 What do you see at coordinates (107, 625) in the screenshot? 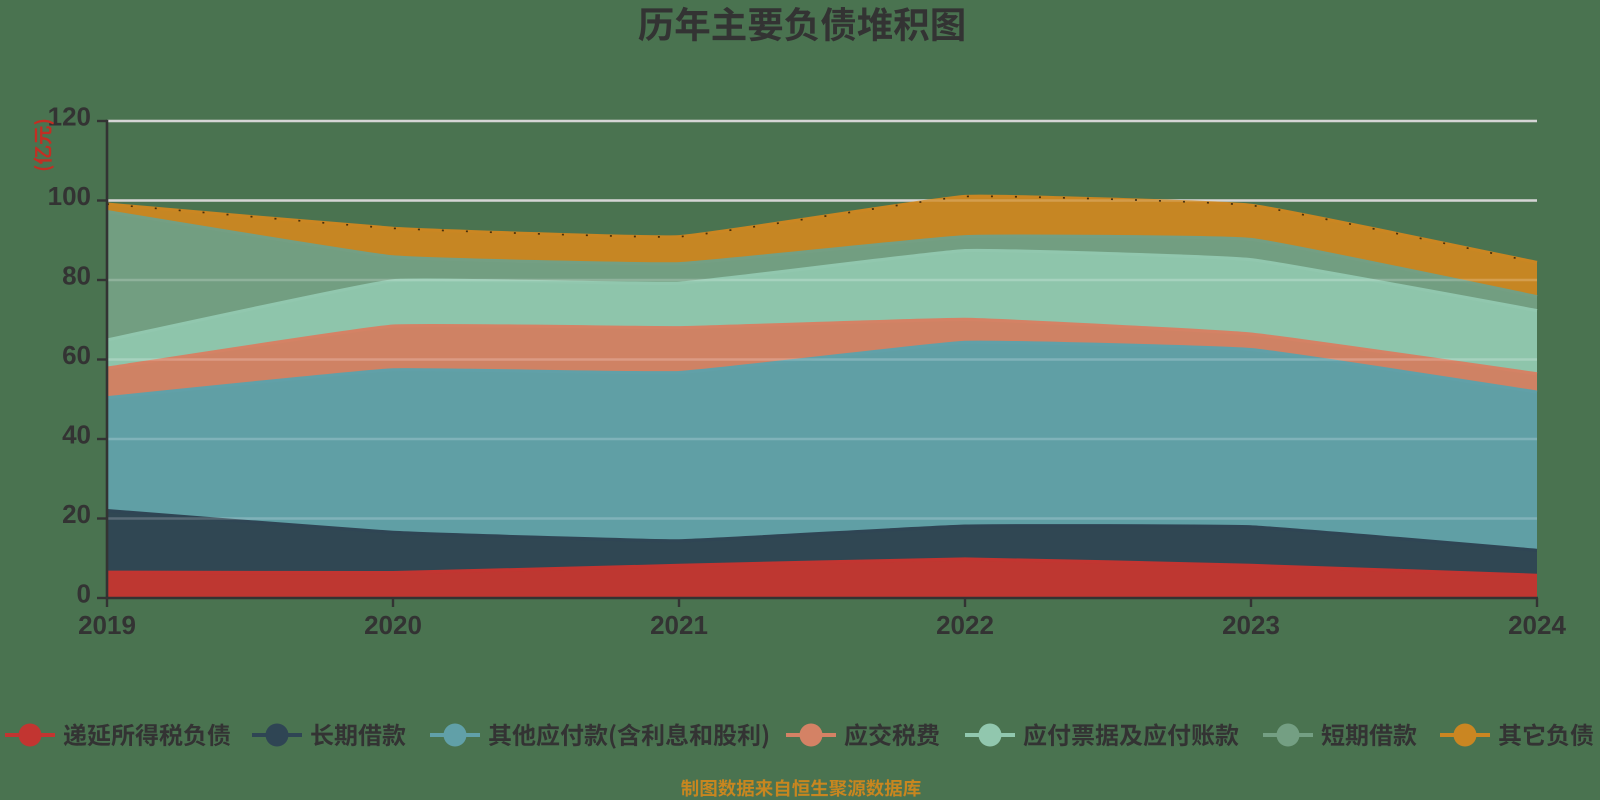
I see `svg-text: 2019` at bounding box center [107, 625].